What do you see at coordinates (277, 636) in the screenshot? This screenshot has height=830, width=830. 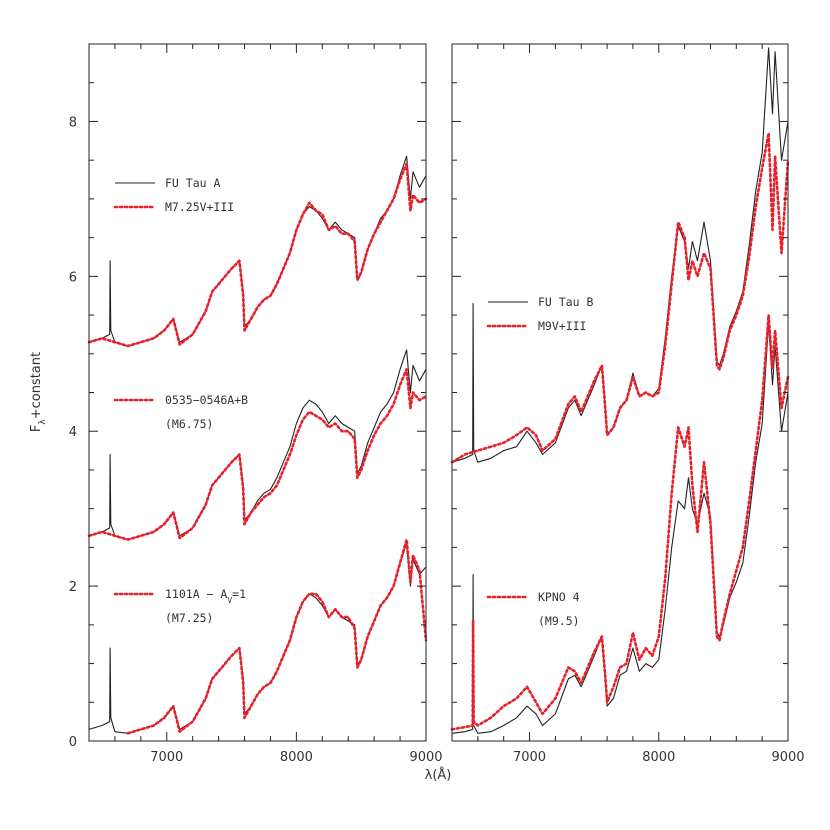 I see `left-group-2-series-template-line` at bounding box center [277, 636].